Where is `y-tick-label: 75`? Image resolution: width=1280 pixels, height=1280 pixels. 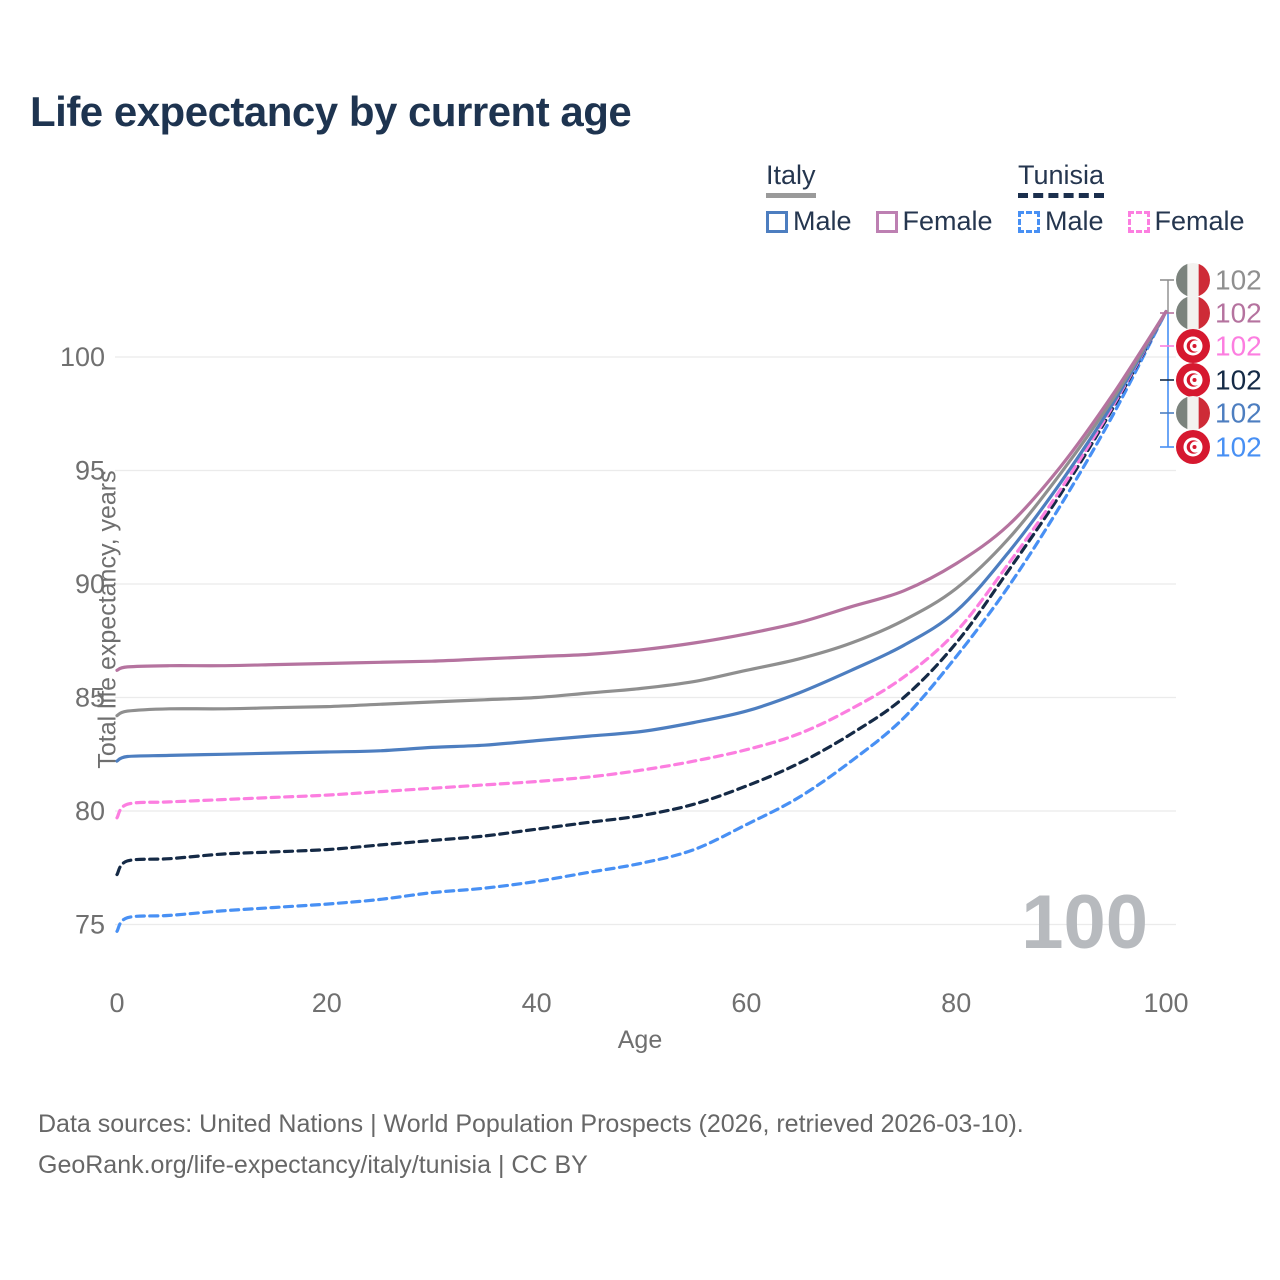 y-tick-label: 75 is located at coordinates (90, 925).